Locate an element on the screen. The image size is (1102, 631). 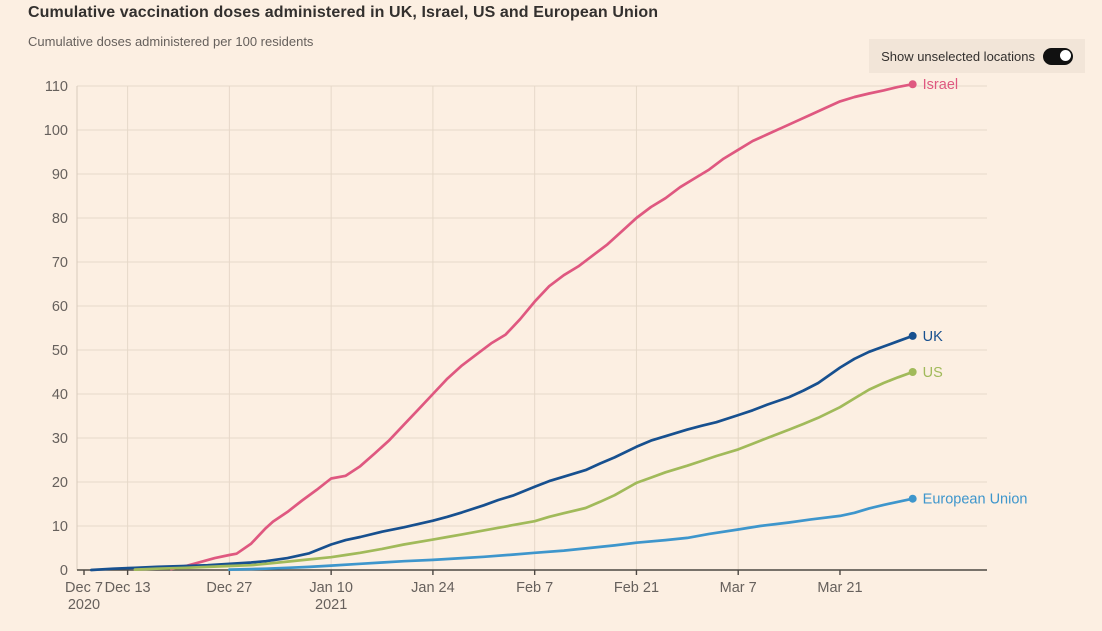
line-european-union is located at coordinates (571, 534).